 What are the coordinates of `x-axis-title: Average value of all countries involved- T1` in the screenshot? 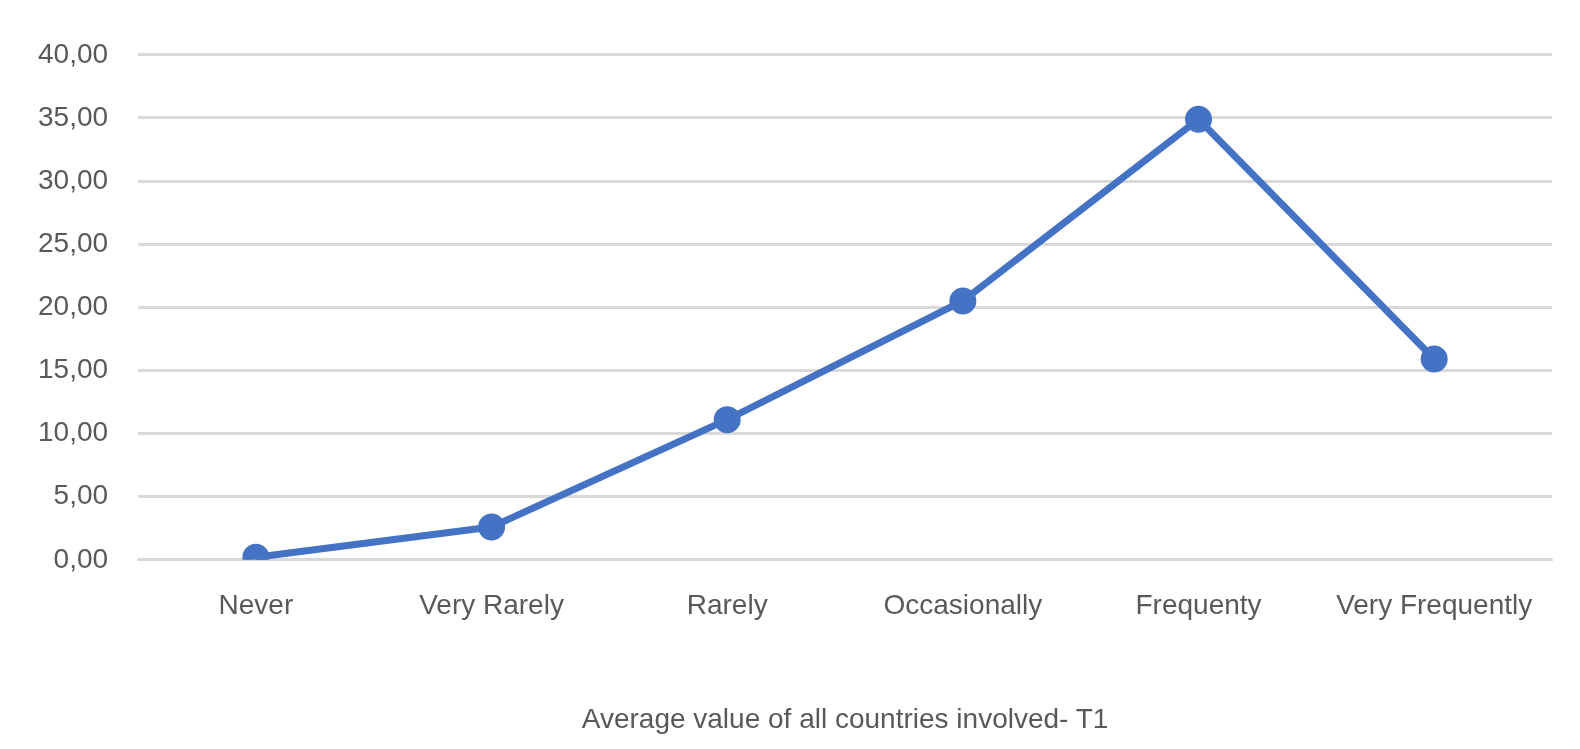 It's located at (845, 718).